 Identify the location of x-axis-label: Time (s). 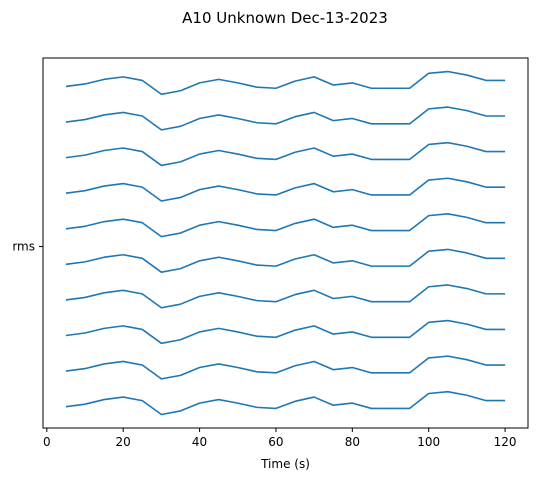
(285, 464).